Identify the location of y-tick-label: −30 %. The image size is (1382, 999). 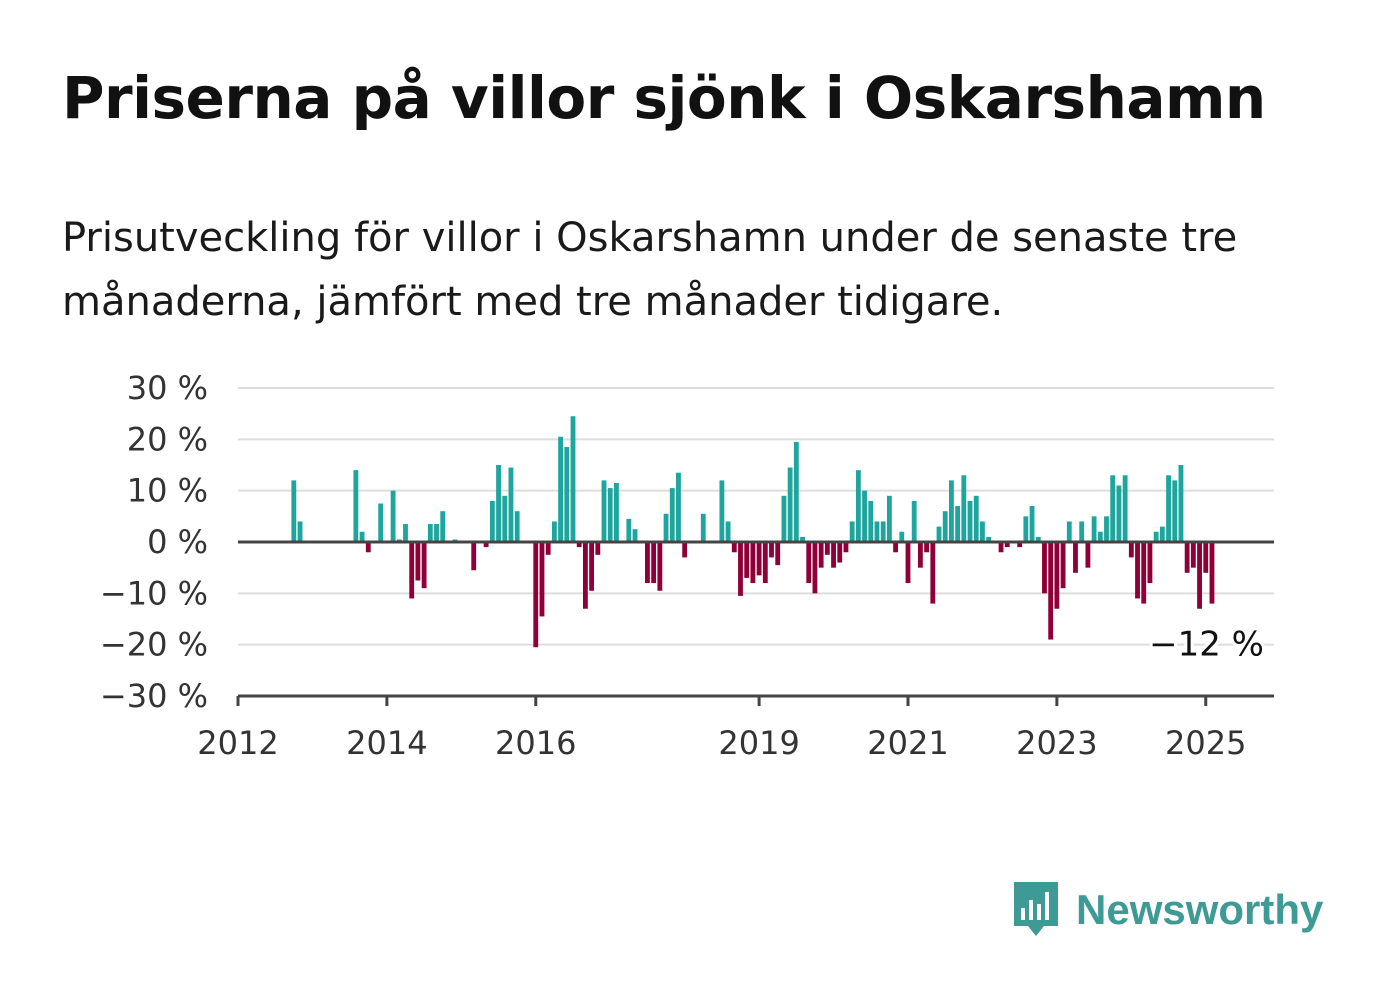
(154, 696).